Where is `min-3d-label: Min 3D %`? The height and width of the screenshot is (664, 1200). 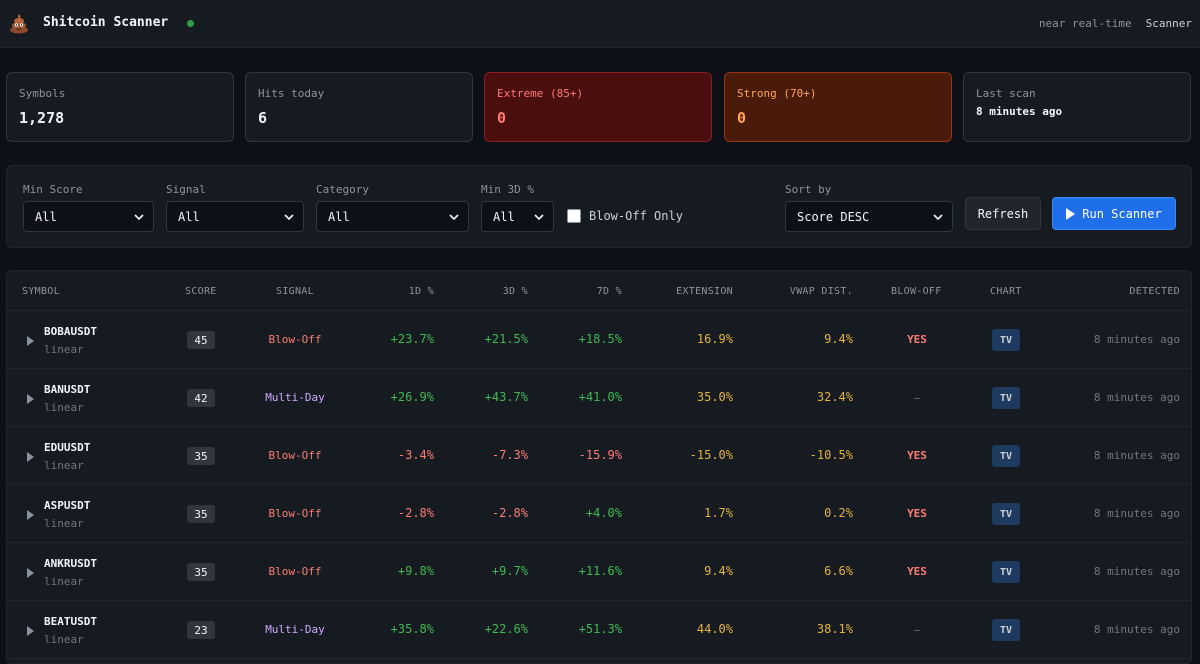
min-3d-label: Min 3D % is located at coordinates (507, 189).